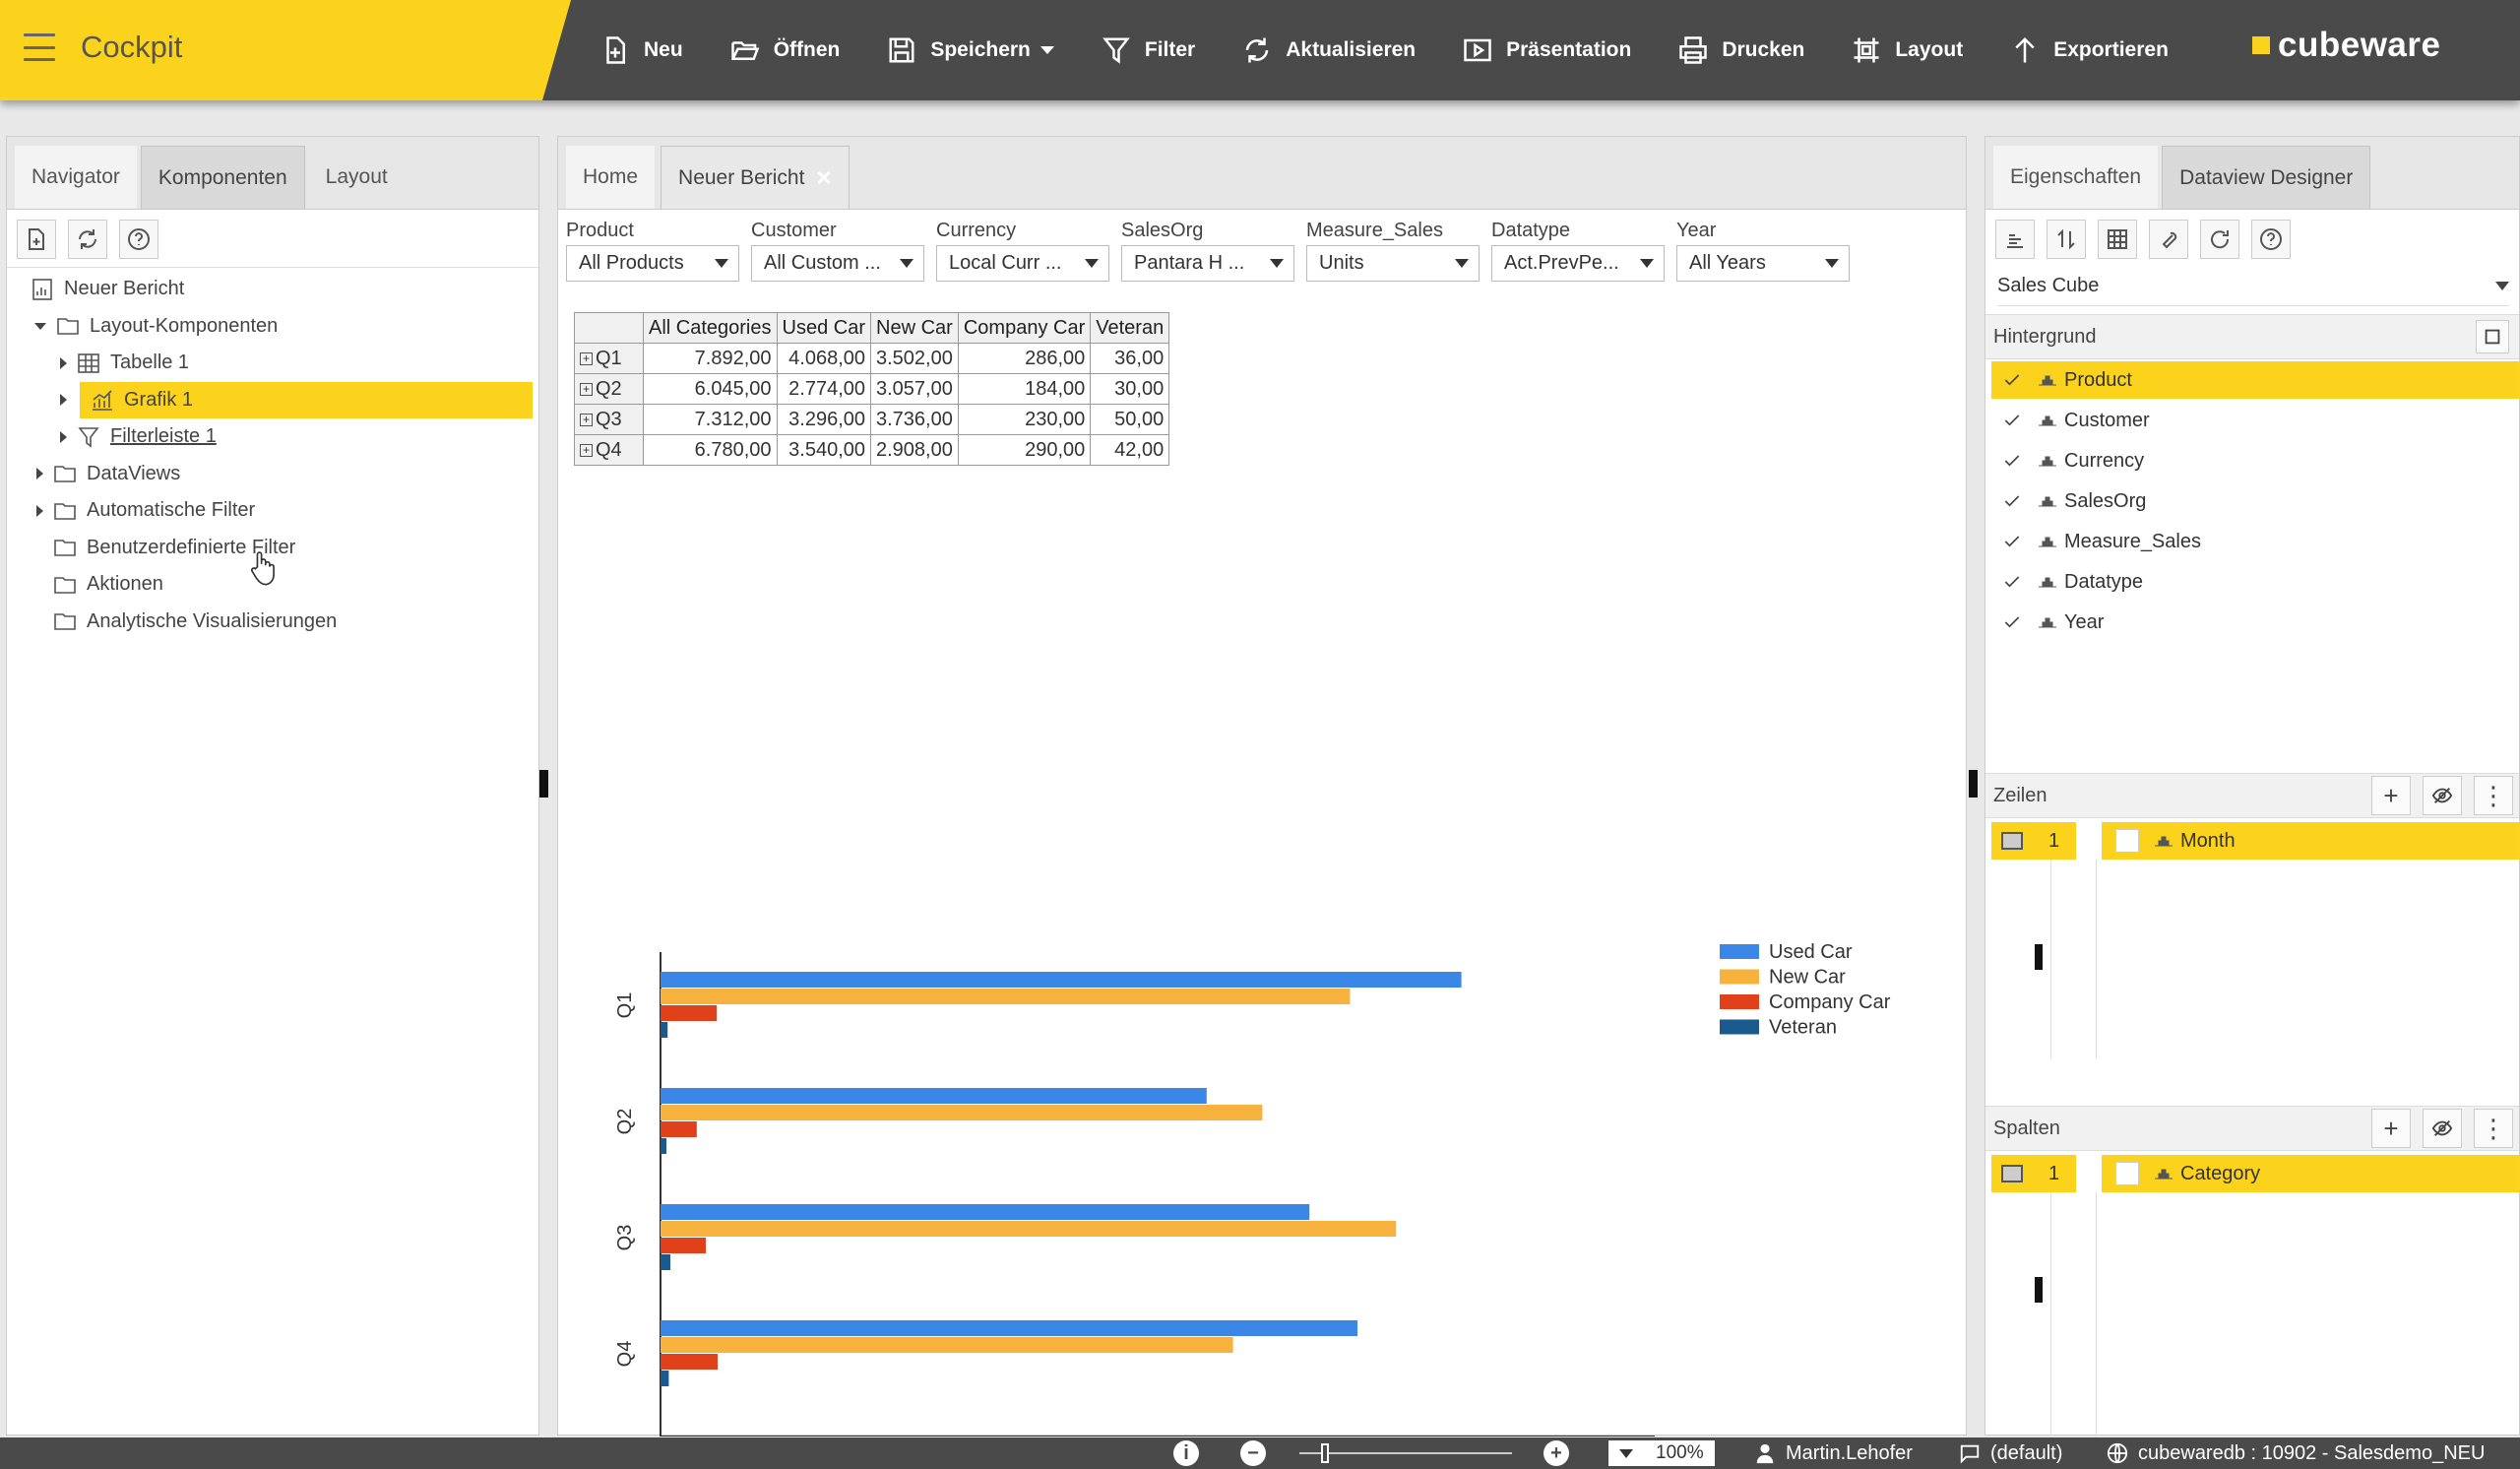 This screenshot has width=2520, height=1469. I want to click on tab-komponenten: Komponenten, so click(222, 178).